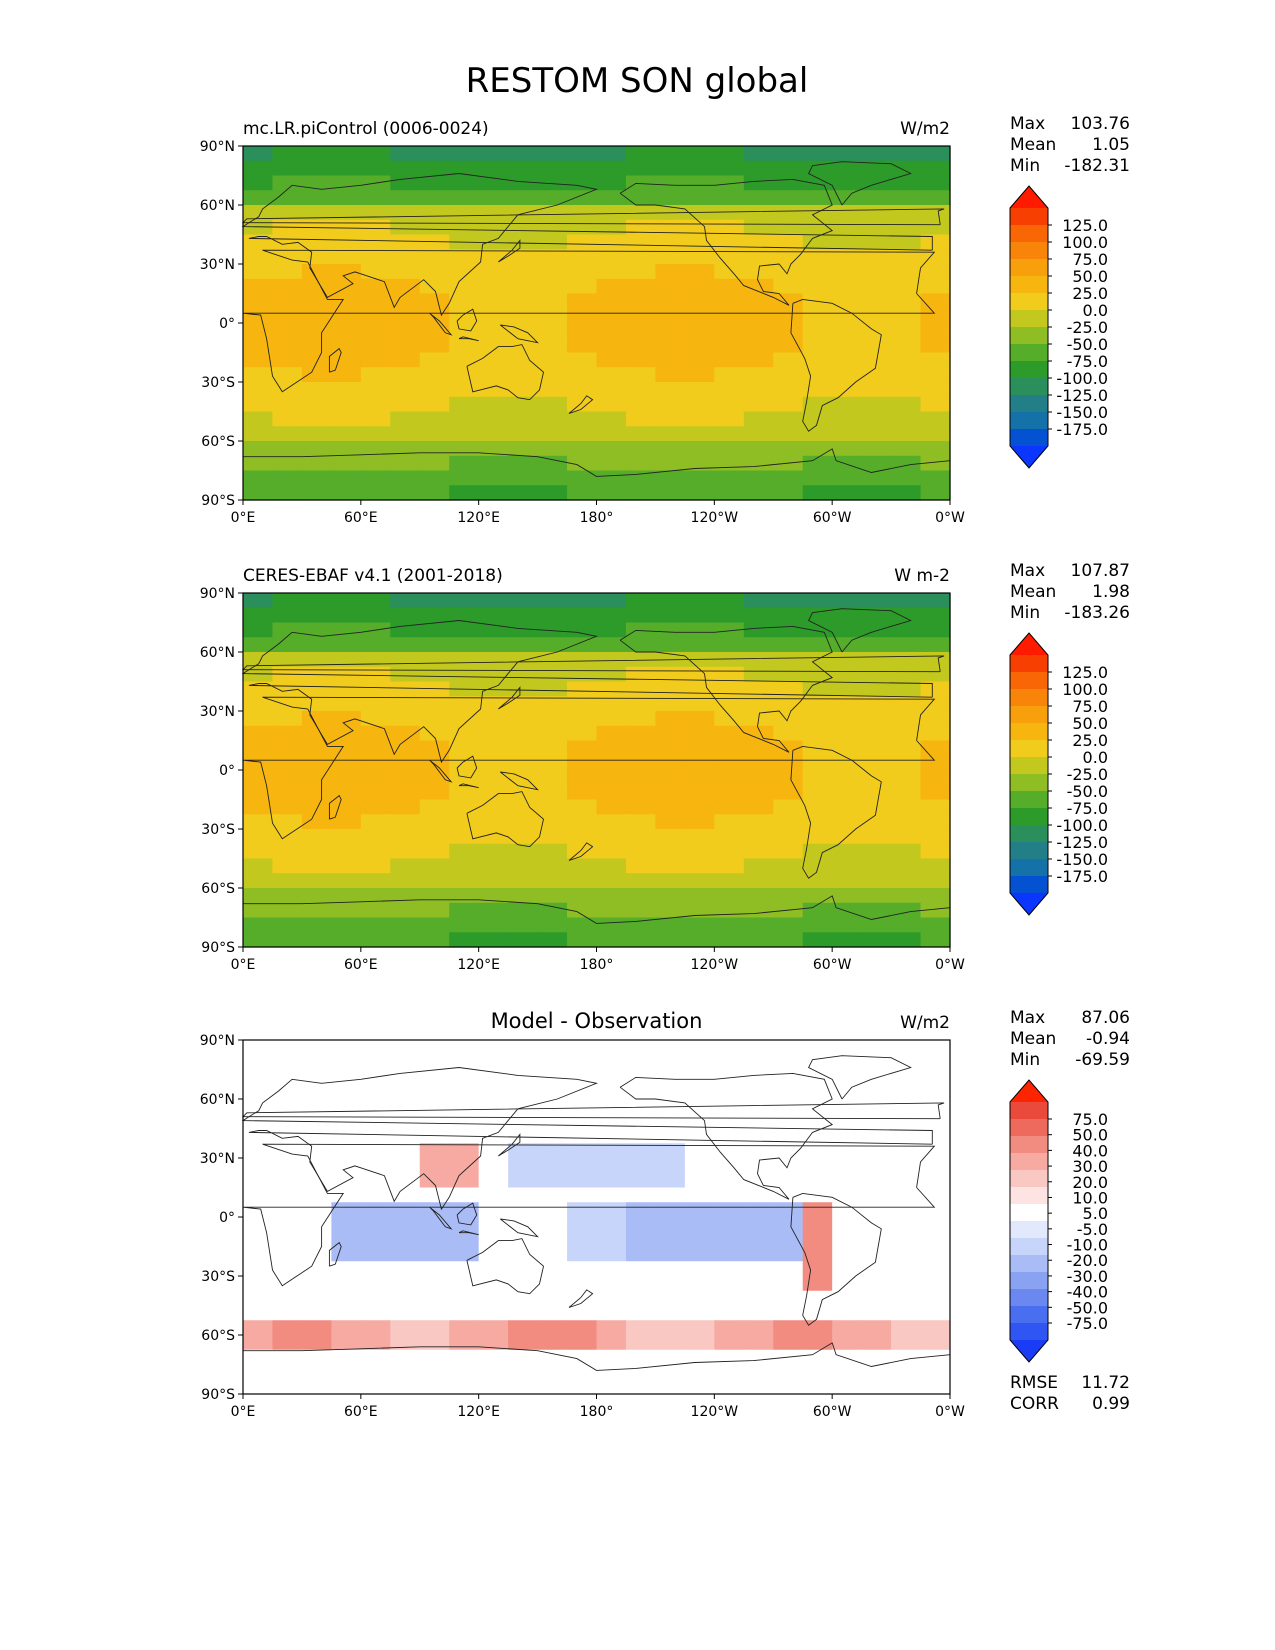  What do you see at coordinates (1085, 689) in the screenshot?
I see `colorbar-tick-label: 100.0` at bounding box center [1085, 689].